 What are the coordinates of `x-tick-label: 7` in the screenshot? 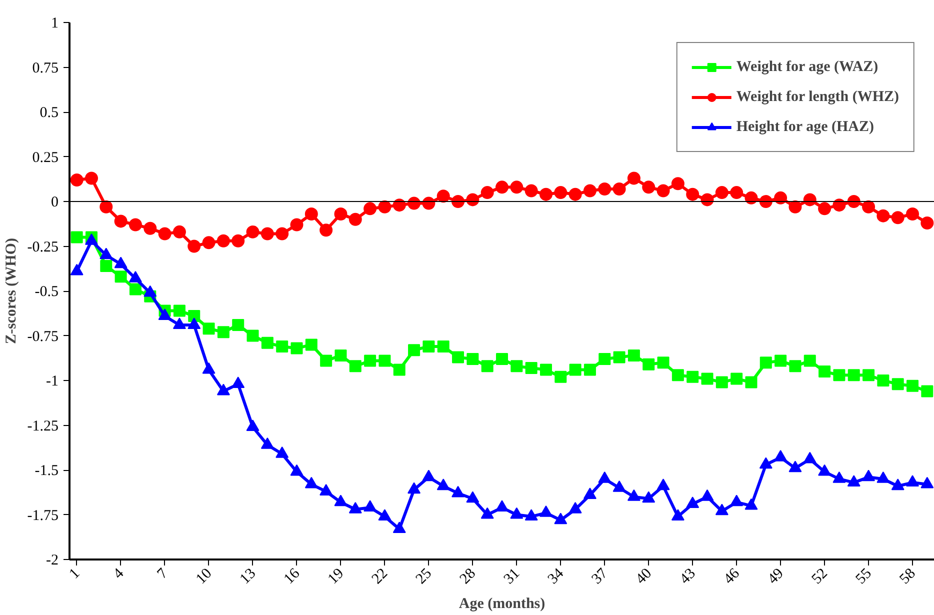 It's located at (163, 573).